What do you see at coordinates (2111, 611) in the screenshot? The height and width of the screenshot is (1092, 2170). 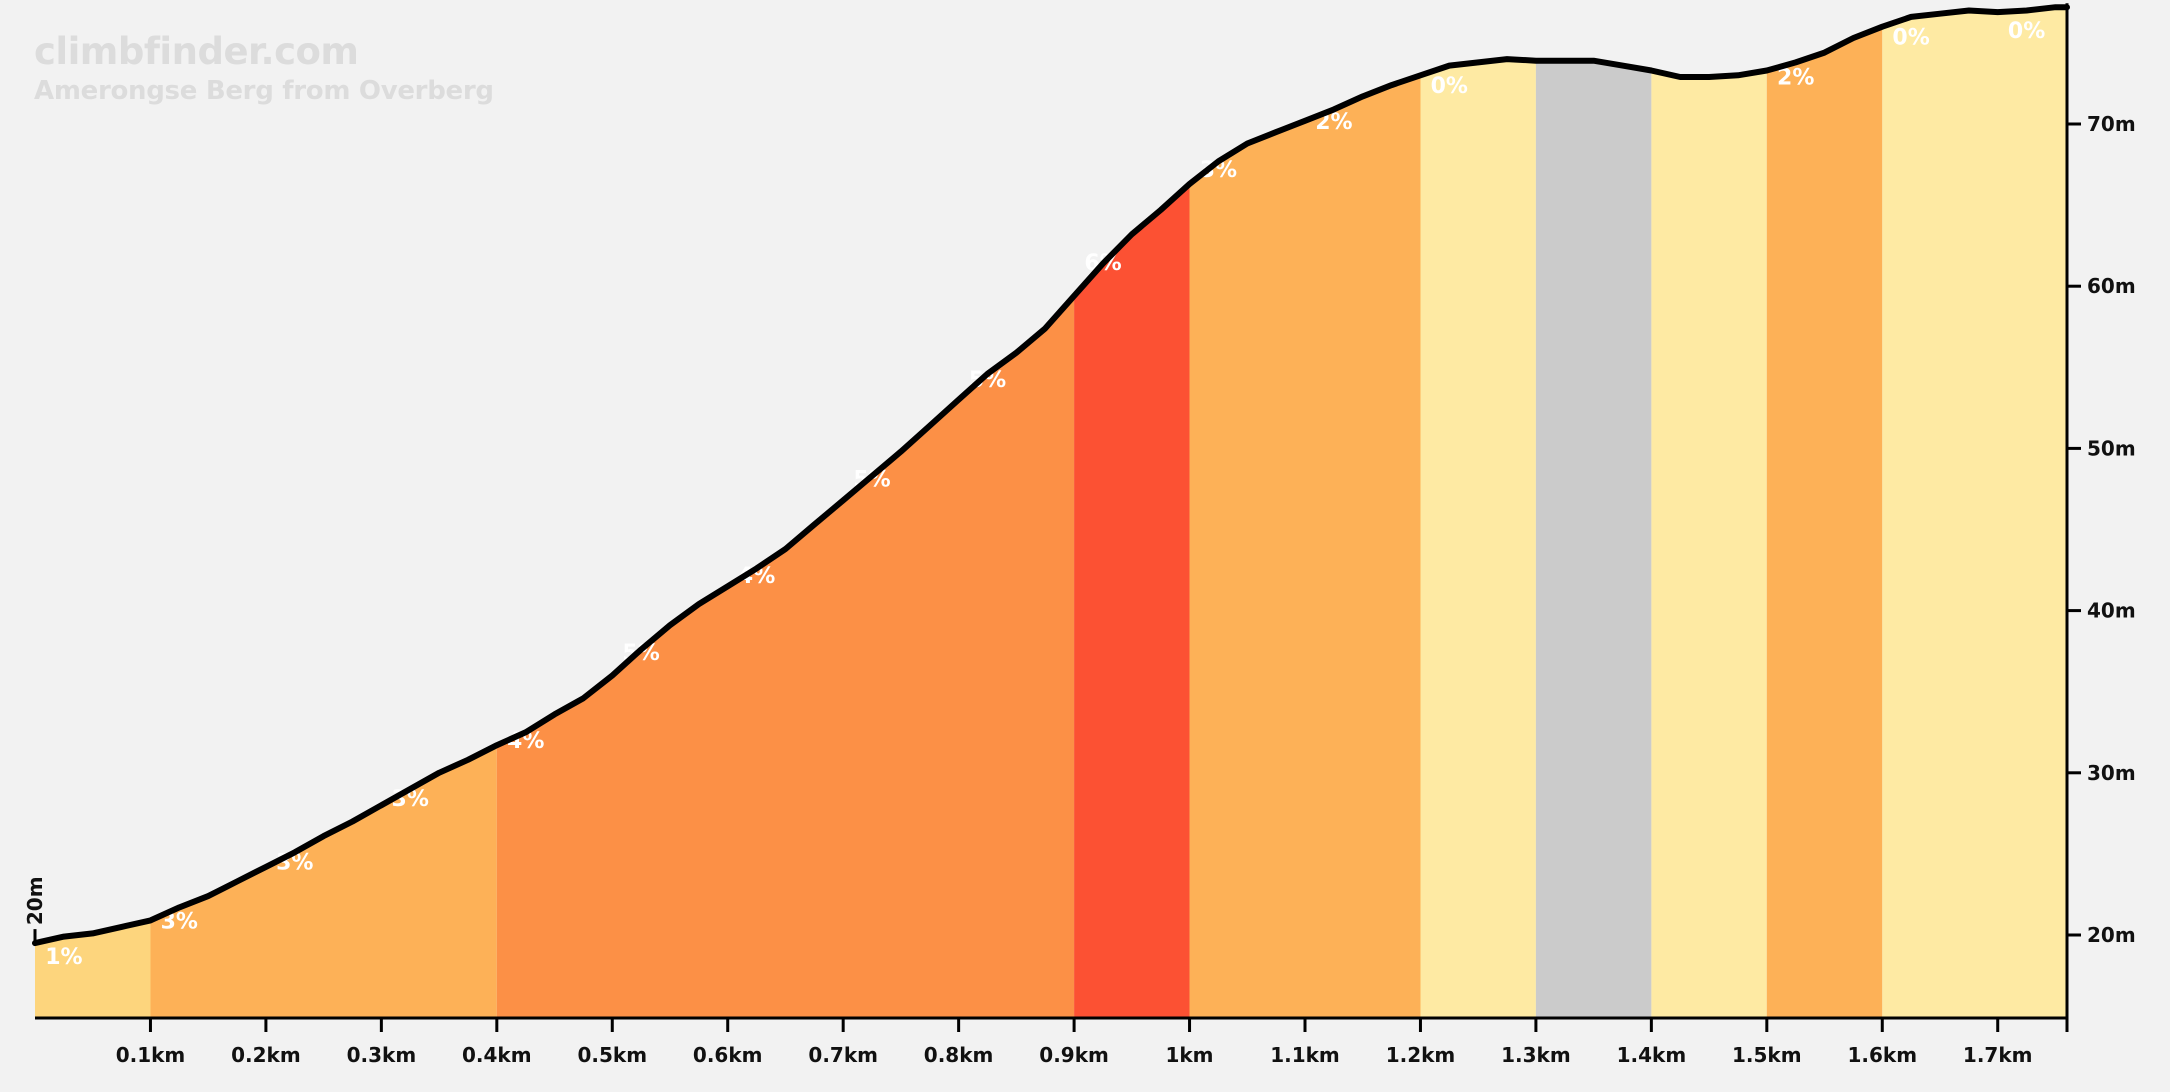 I see `y-tick-label: 40m` at bounding box center [2111, 611].